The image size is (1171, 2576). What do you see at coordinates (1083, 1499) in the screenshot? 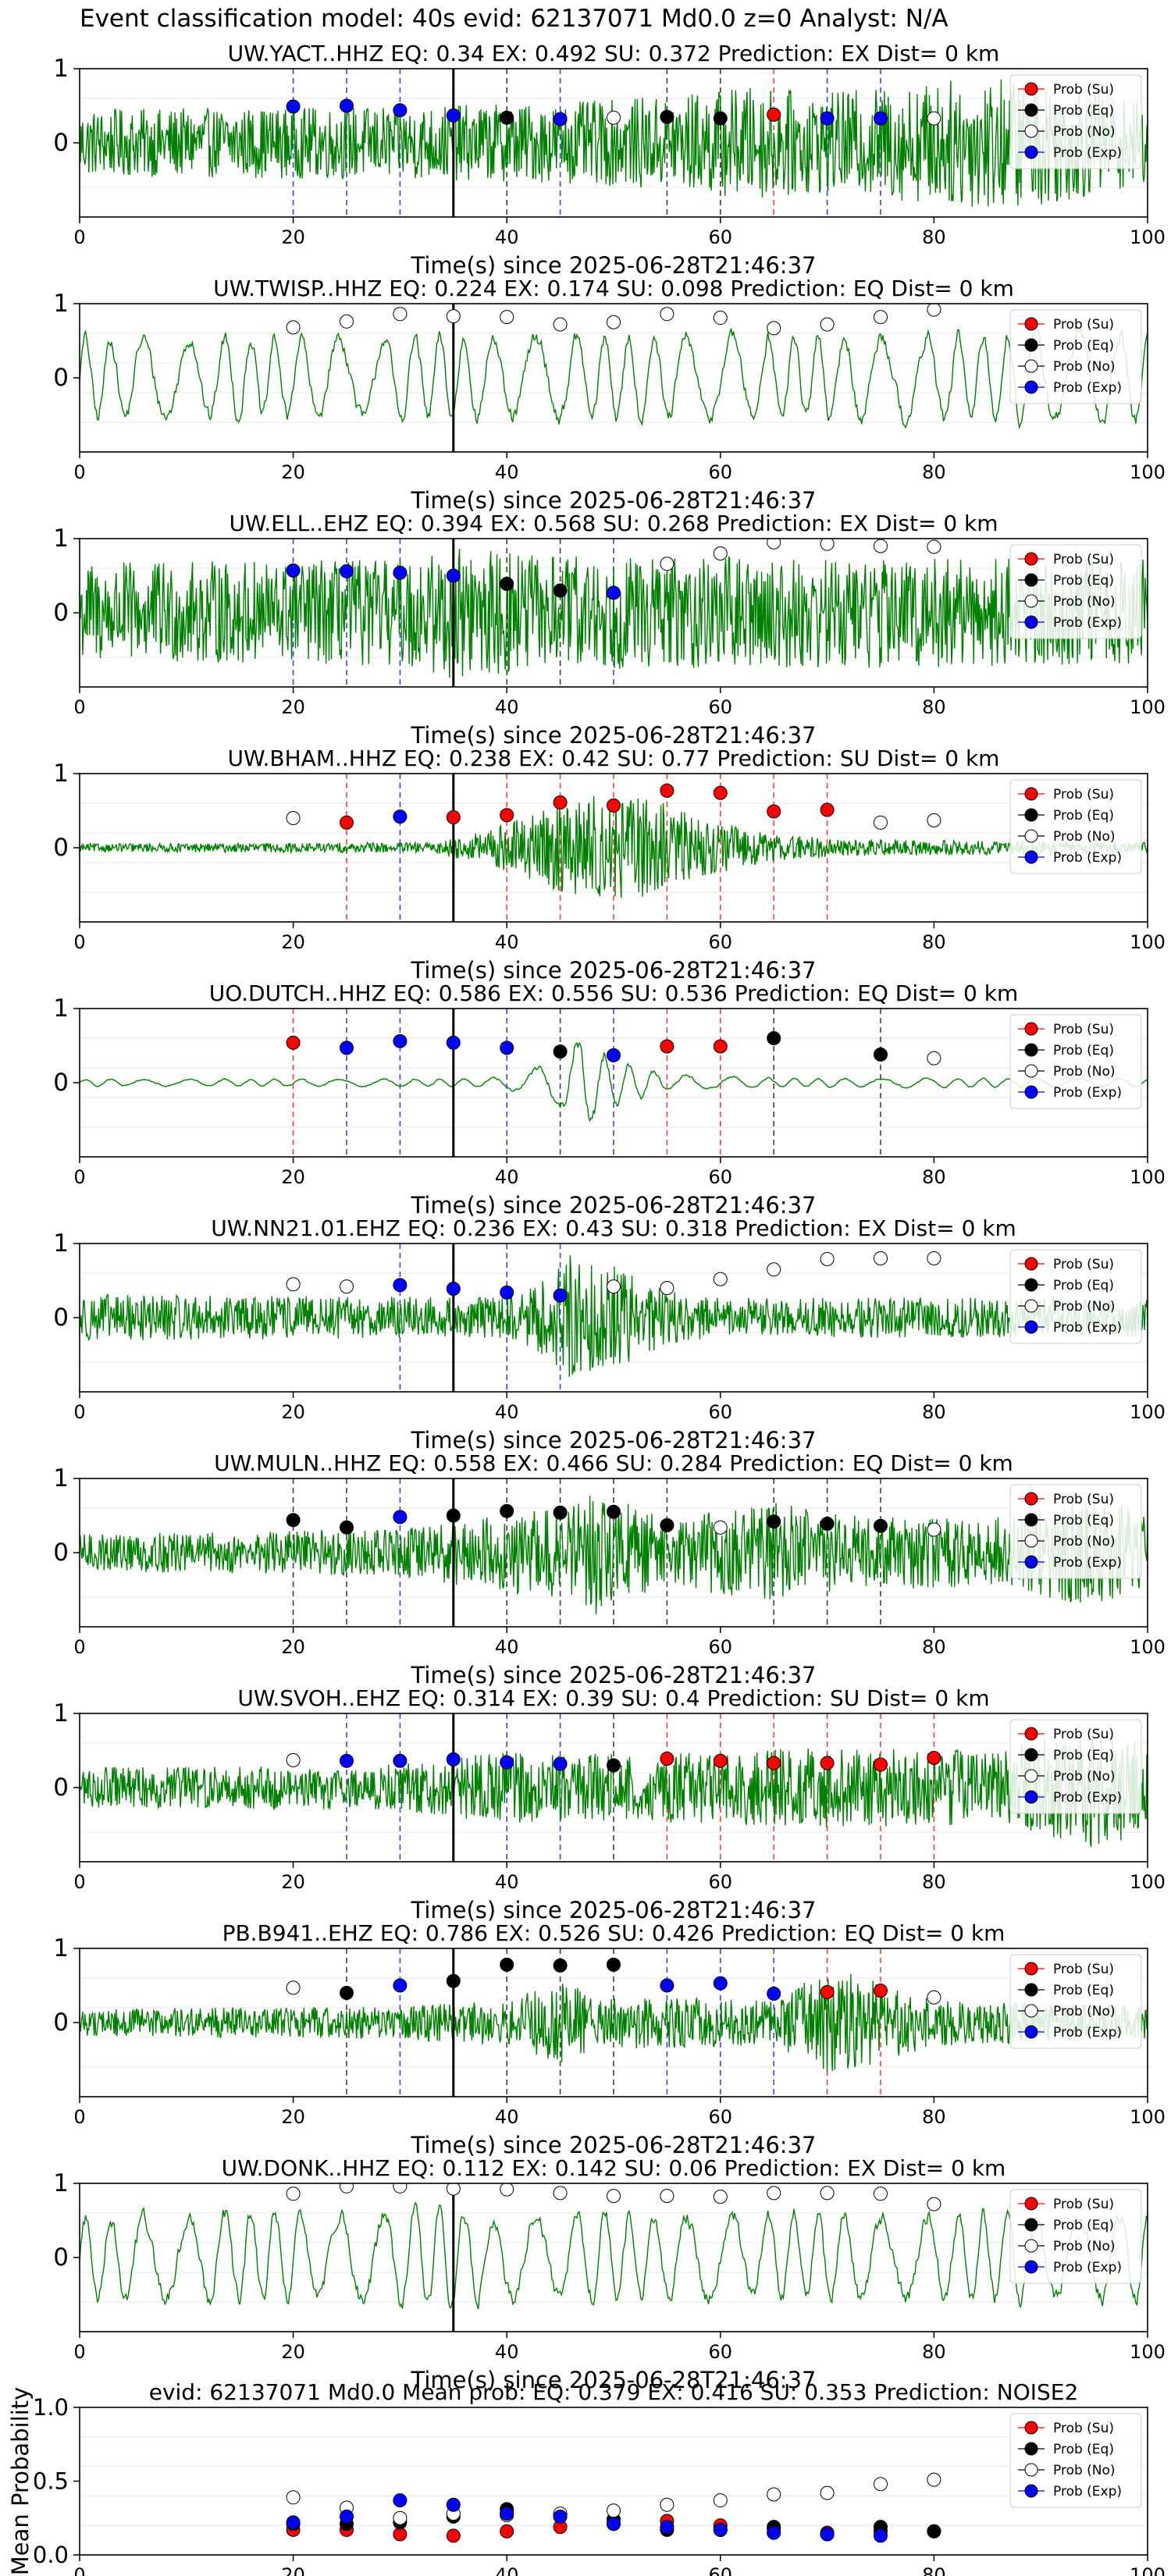
I see `legend-label-su: Prob (Su)` at bounding box center [1083, 1499].